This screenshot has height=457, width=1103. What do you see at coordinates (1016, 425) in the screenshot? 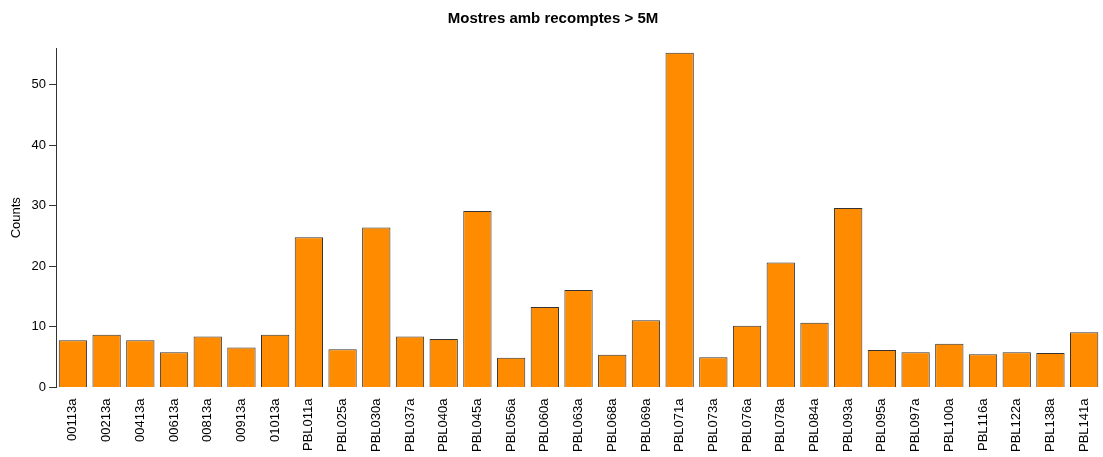
I see `x-tick-label: PBL122a` at bounding box center [1016, 425].